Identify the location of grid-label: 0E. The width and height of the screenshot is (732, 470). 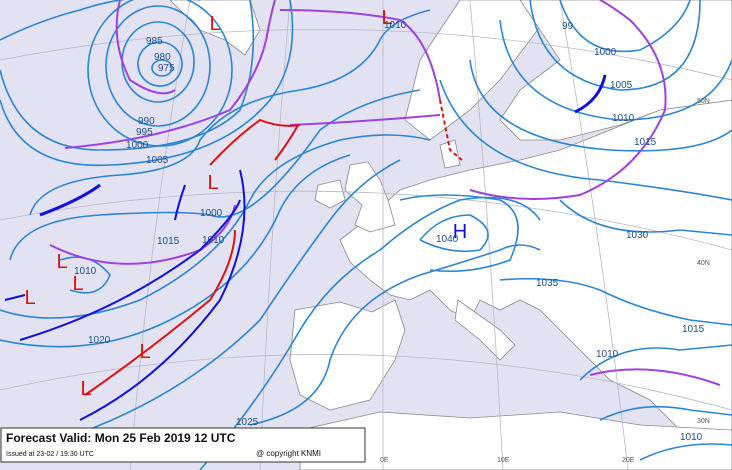
(384, 460).